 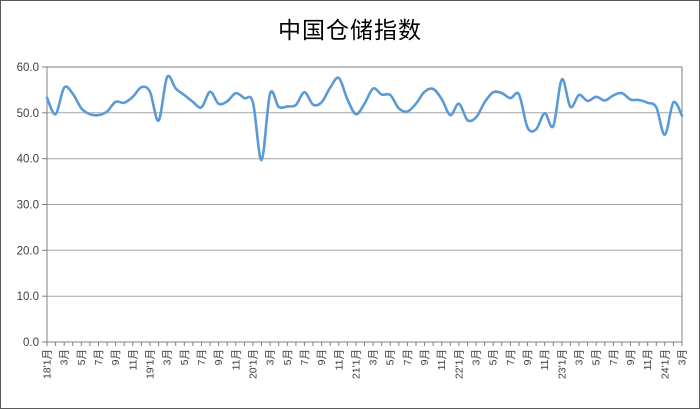 What do you see at coordinates (44, 204) in the screenshot?
I see `y-axis-ticks` at bounding box center [44, 204].